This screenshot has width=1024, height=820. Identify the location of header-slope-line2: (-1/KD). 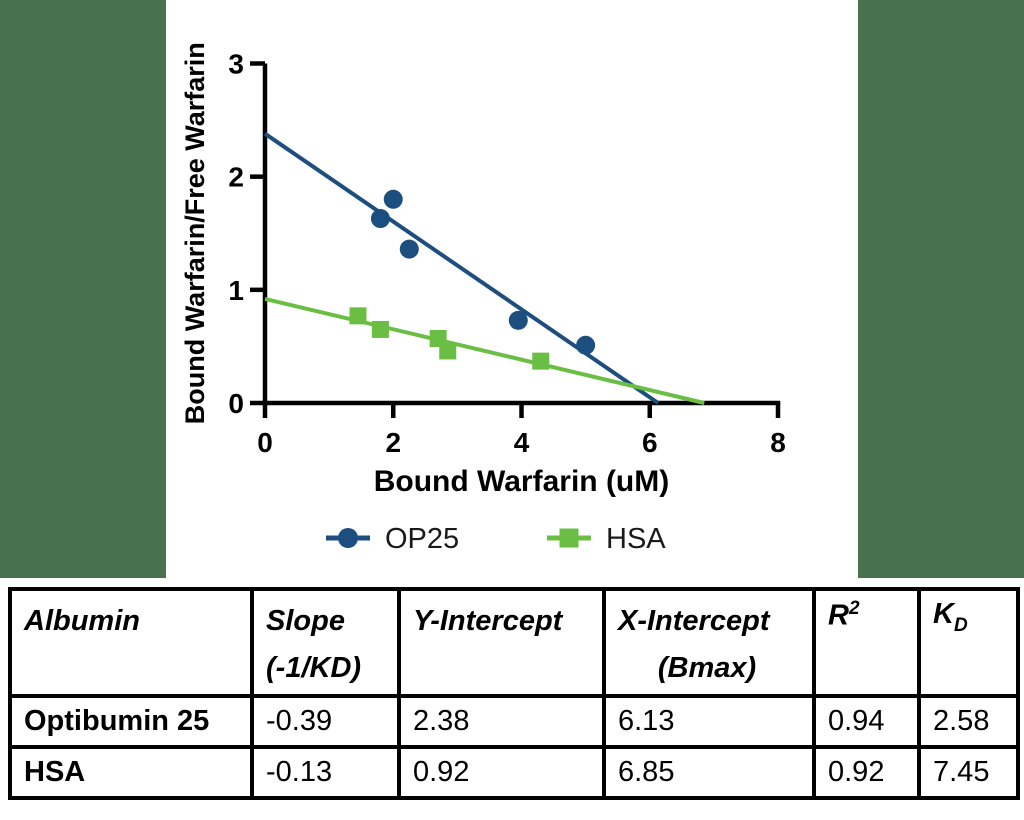
(314, 668).